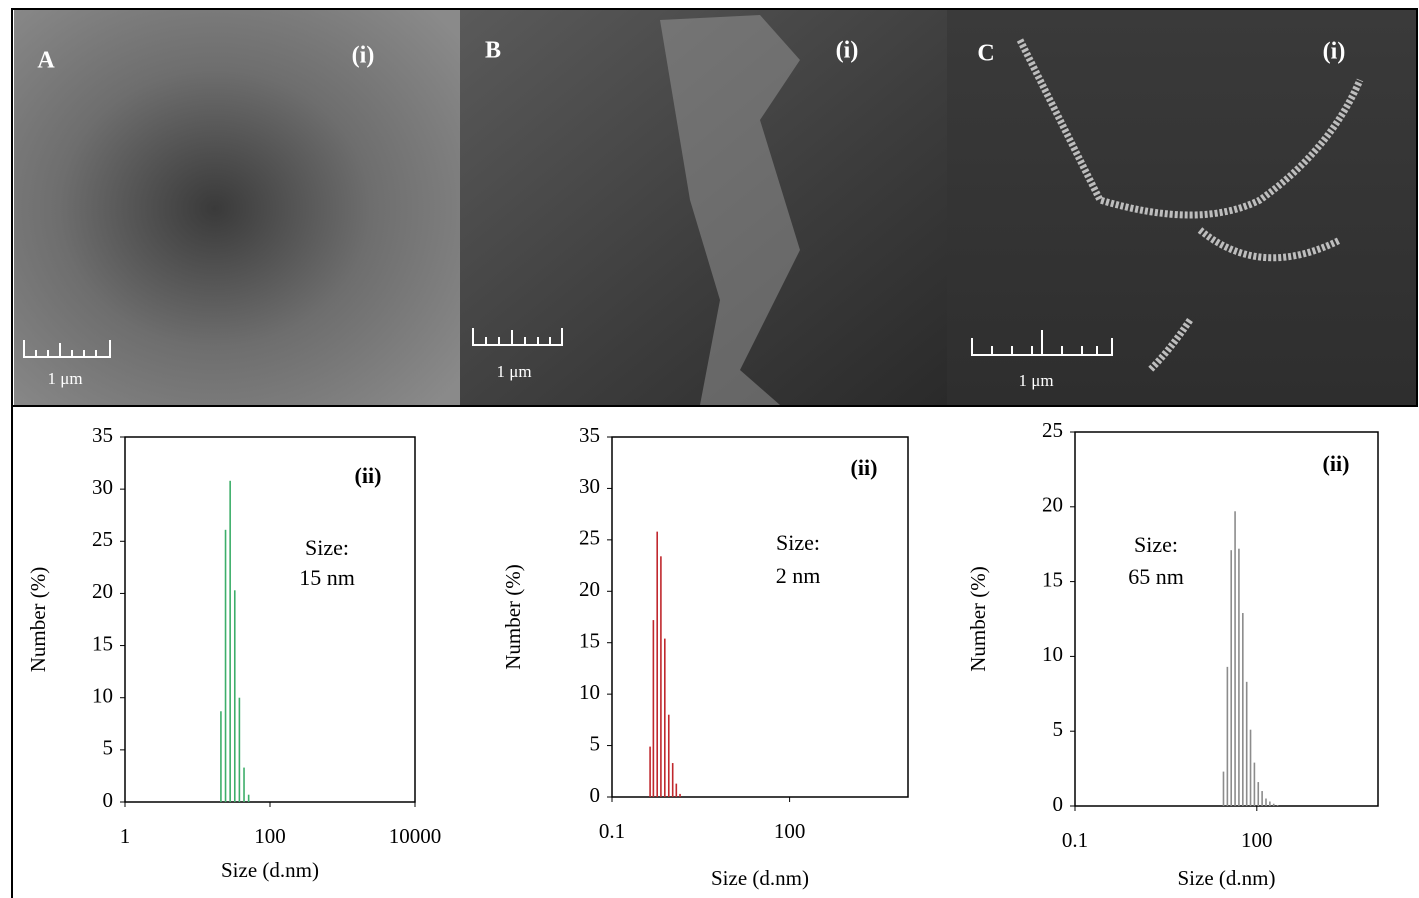 This screenshot has width=1419, height=898. What do you see at coordinates (493, 51) in the screenshot?
I see `panel-label: B` at bounding box center [493, 51].